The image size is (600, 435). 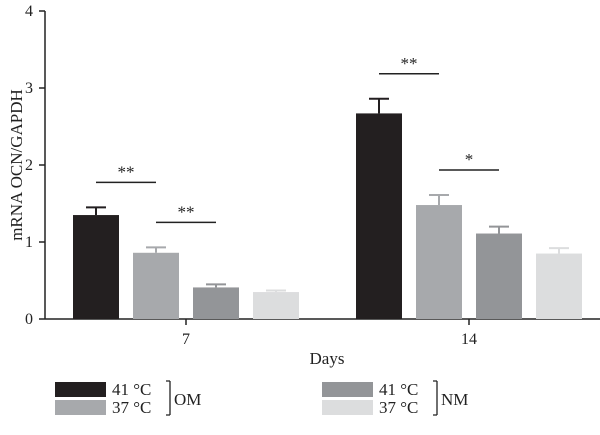 I want to click on y-tick-label: 1, so click(x=29, y=242).